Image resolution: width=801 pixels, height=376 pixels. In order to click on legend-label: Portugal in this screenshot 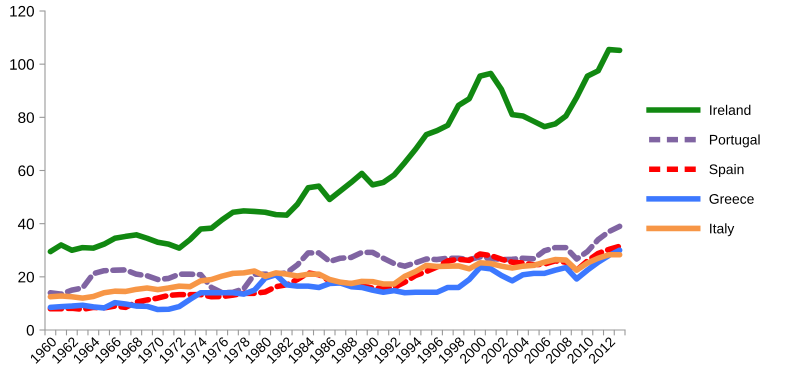, I will do `click(735, 141)`.